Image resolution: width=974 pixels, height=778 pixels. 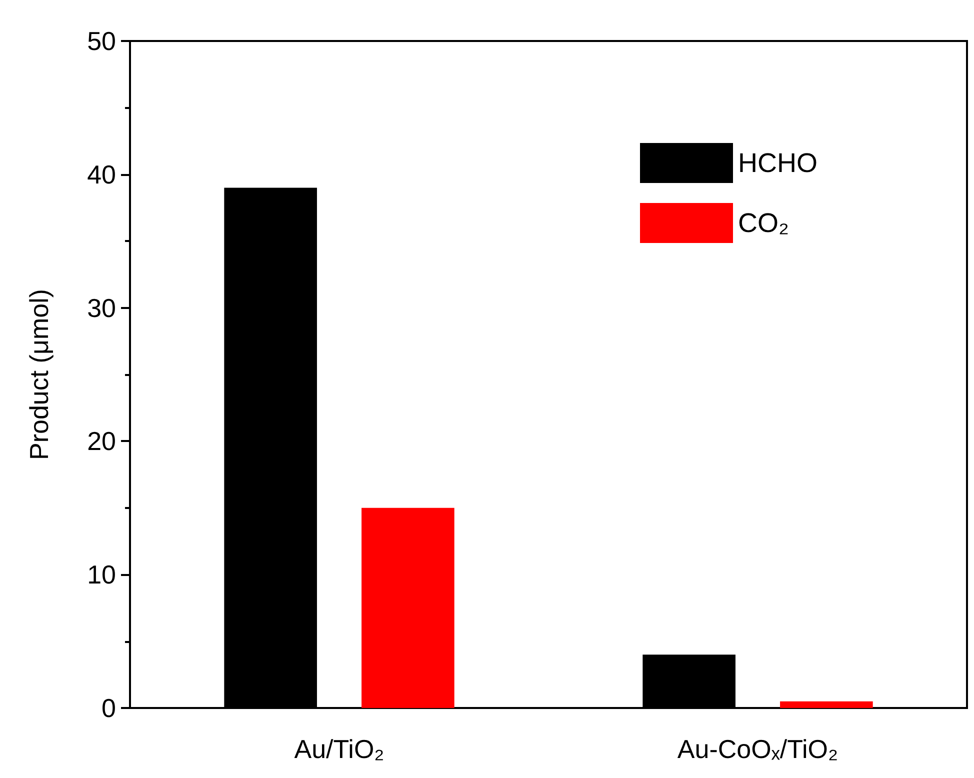 What do you see at coordinates (101, 575) in the screenshot?
I see `y-tick-label: 10` at bounding box center [101, 575].